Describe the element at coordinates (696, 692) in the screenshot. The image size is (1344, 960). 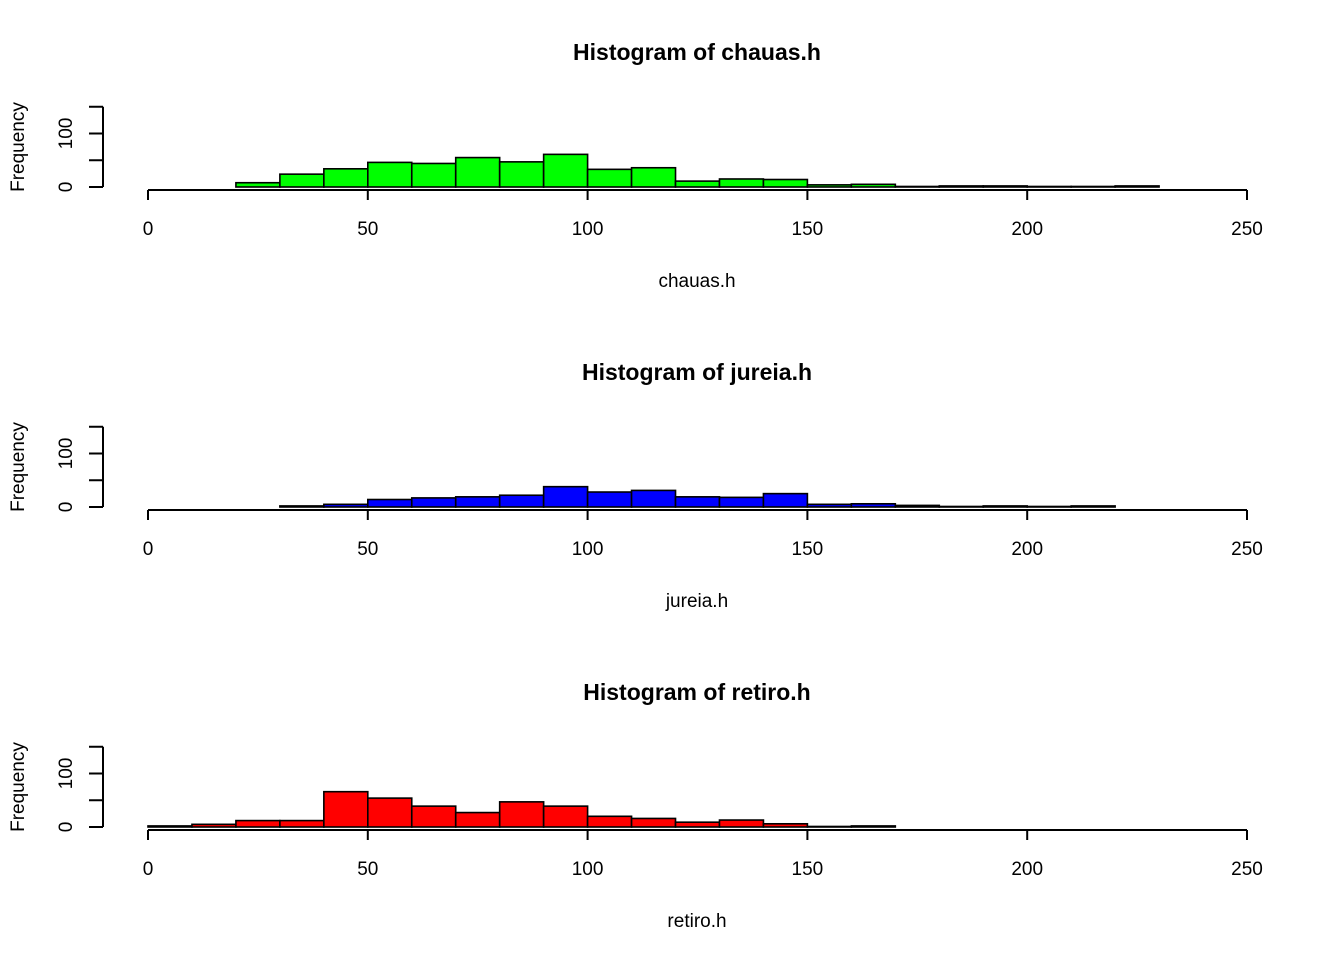
I see `chart-title: Histogram of retiro.h` at that location.